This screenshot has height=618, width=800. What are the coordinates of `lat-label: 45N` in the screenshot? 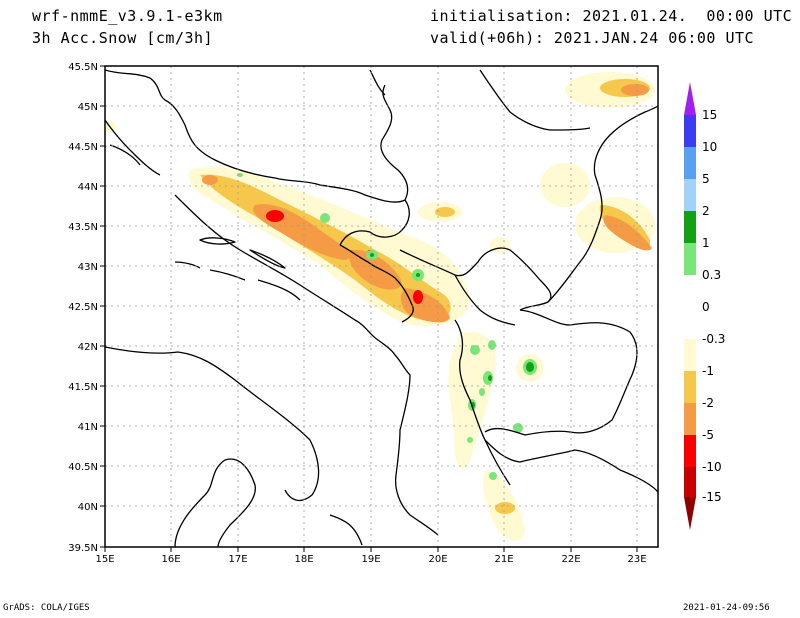 It's located at (88, 107).